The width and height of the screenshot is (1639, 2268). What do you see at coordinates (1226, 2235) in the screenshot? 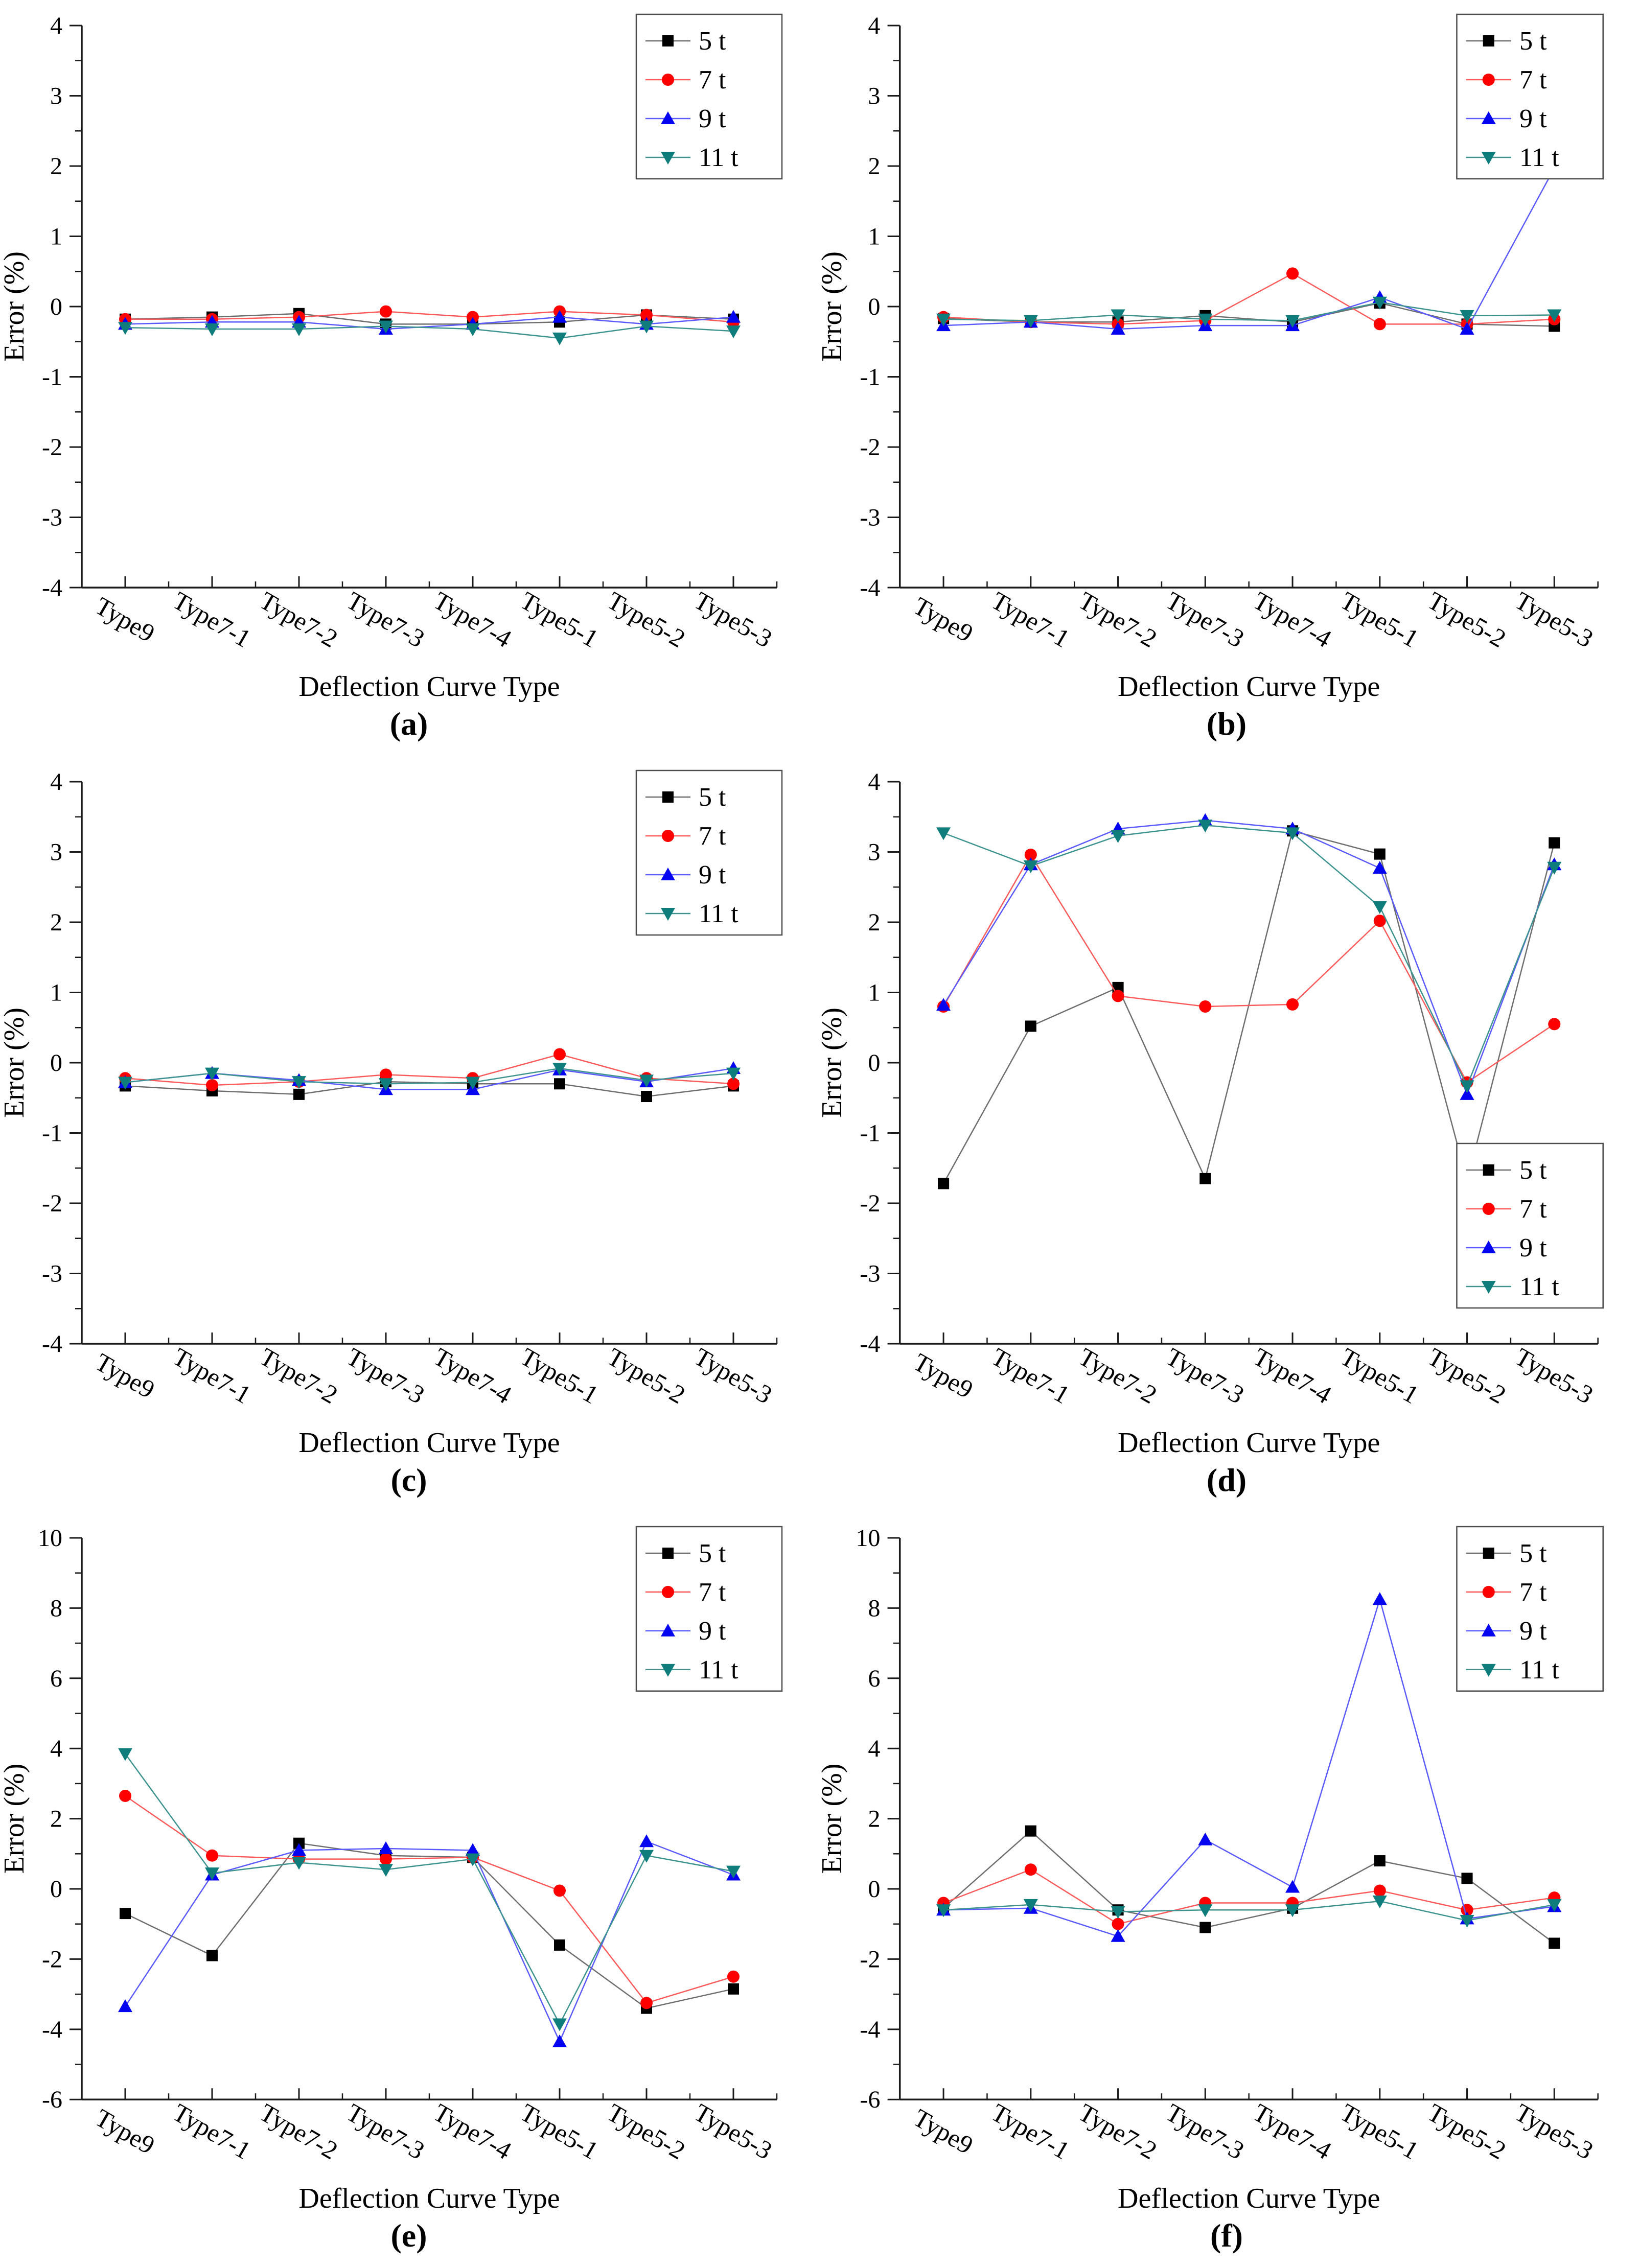
I see `panel-letter-f: (f)` at bounding box center [1226, 2235].